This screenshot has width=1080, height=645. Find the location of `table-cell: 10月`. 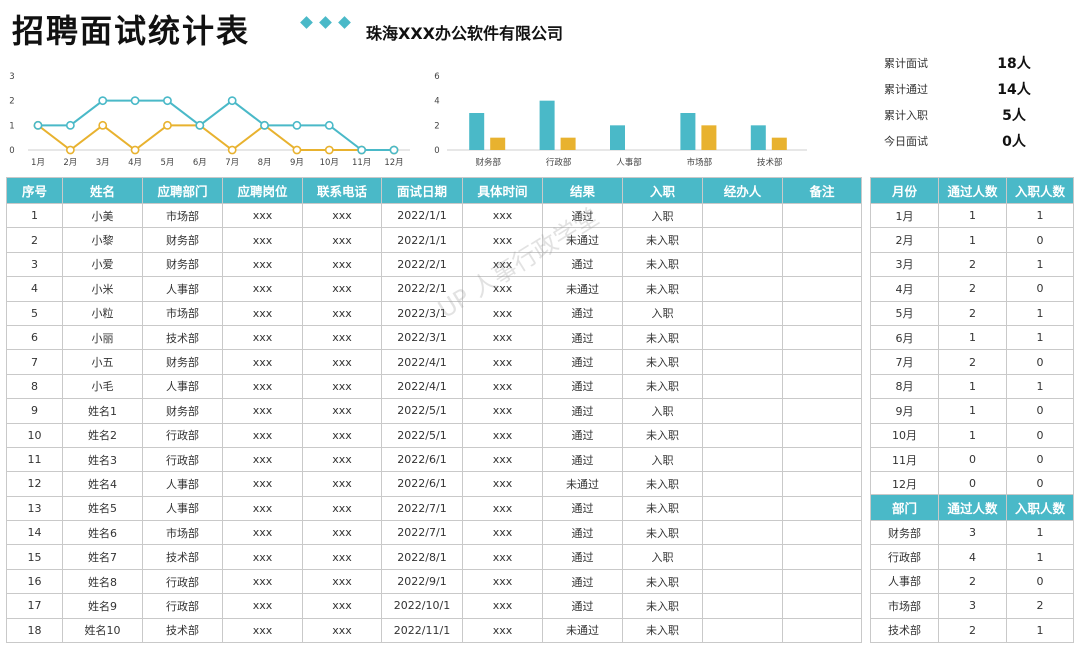

table-cell: 10月 is located at coordinates (904, 435).